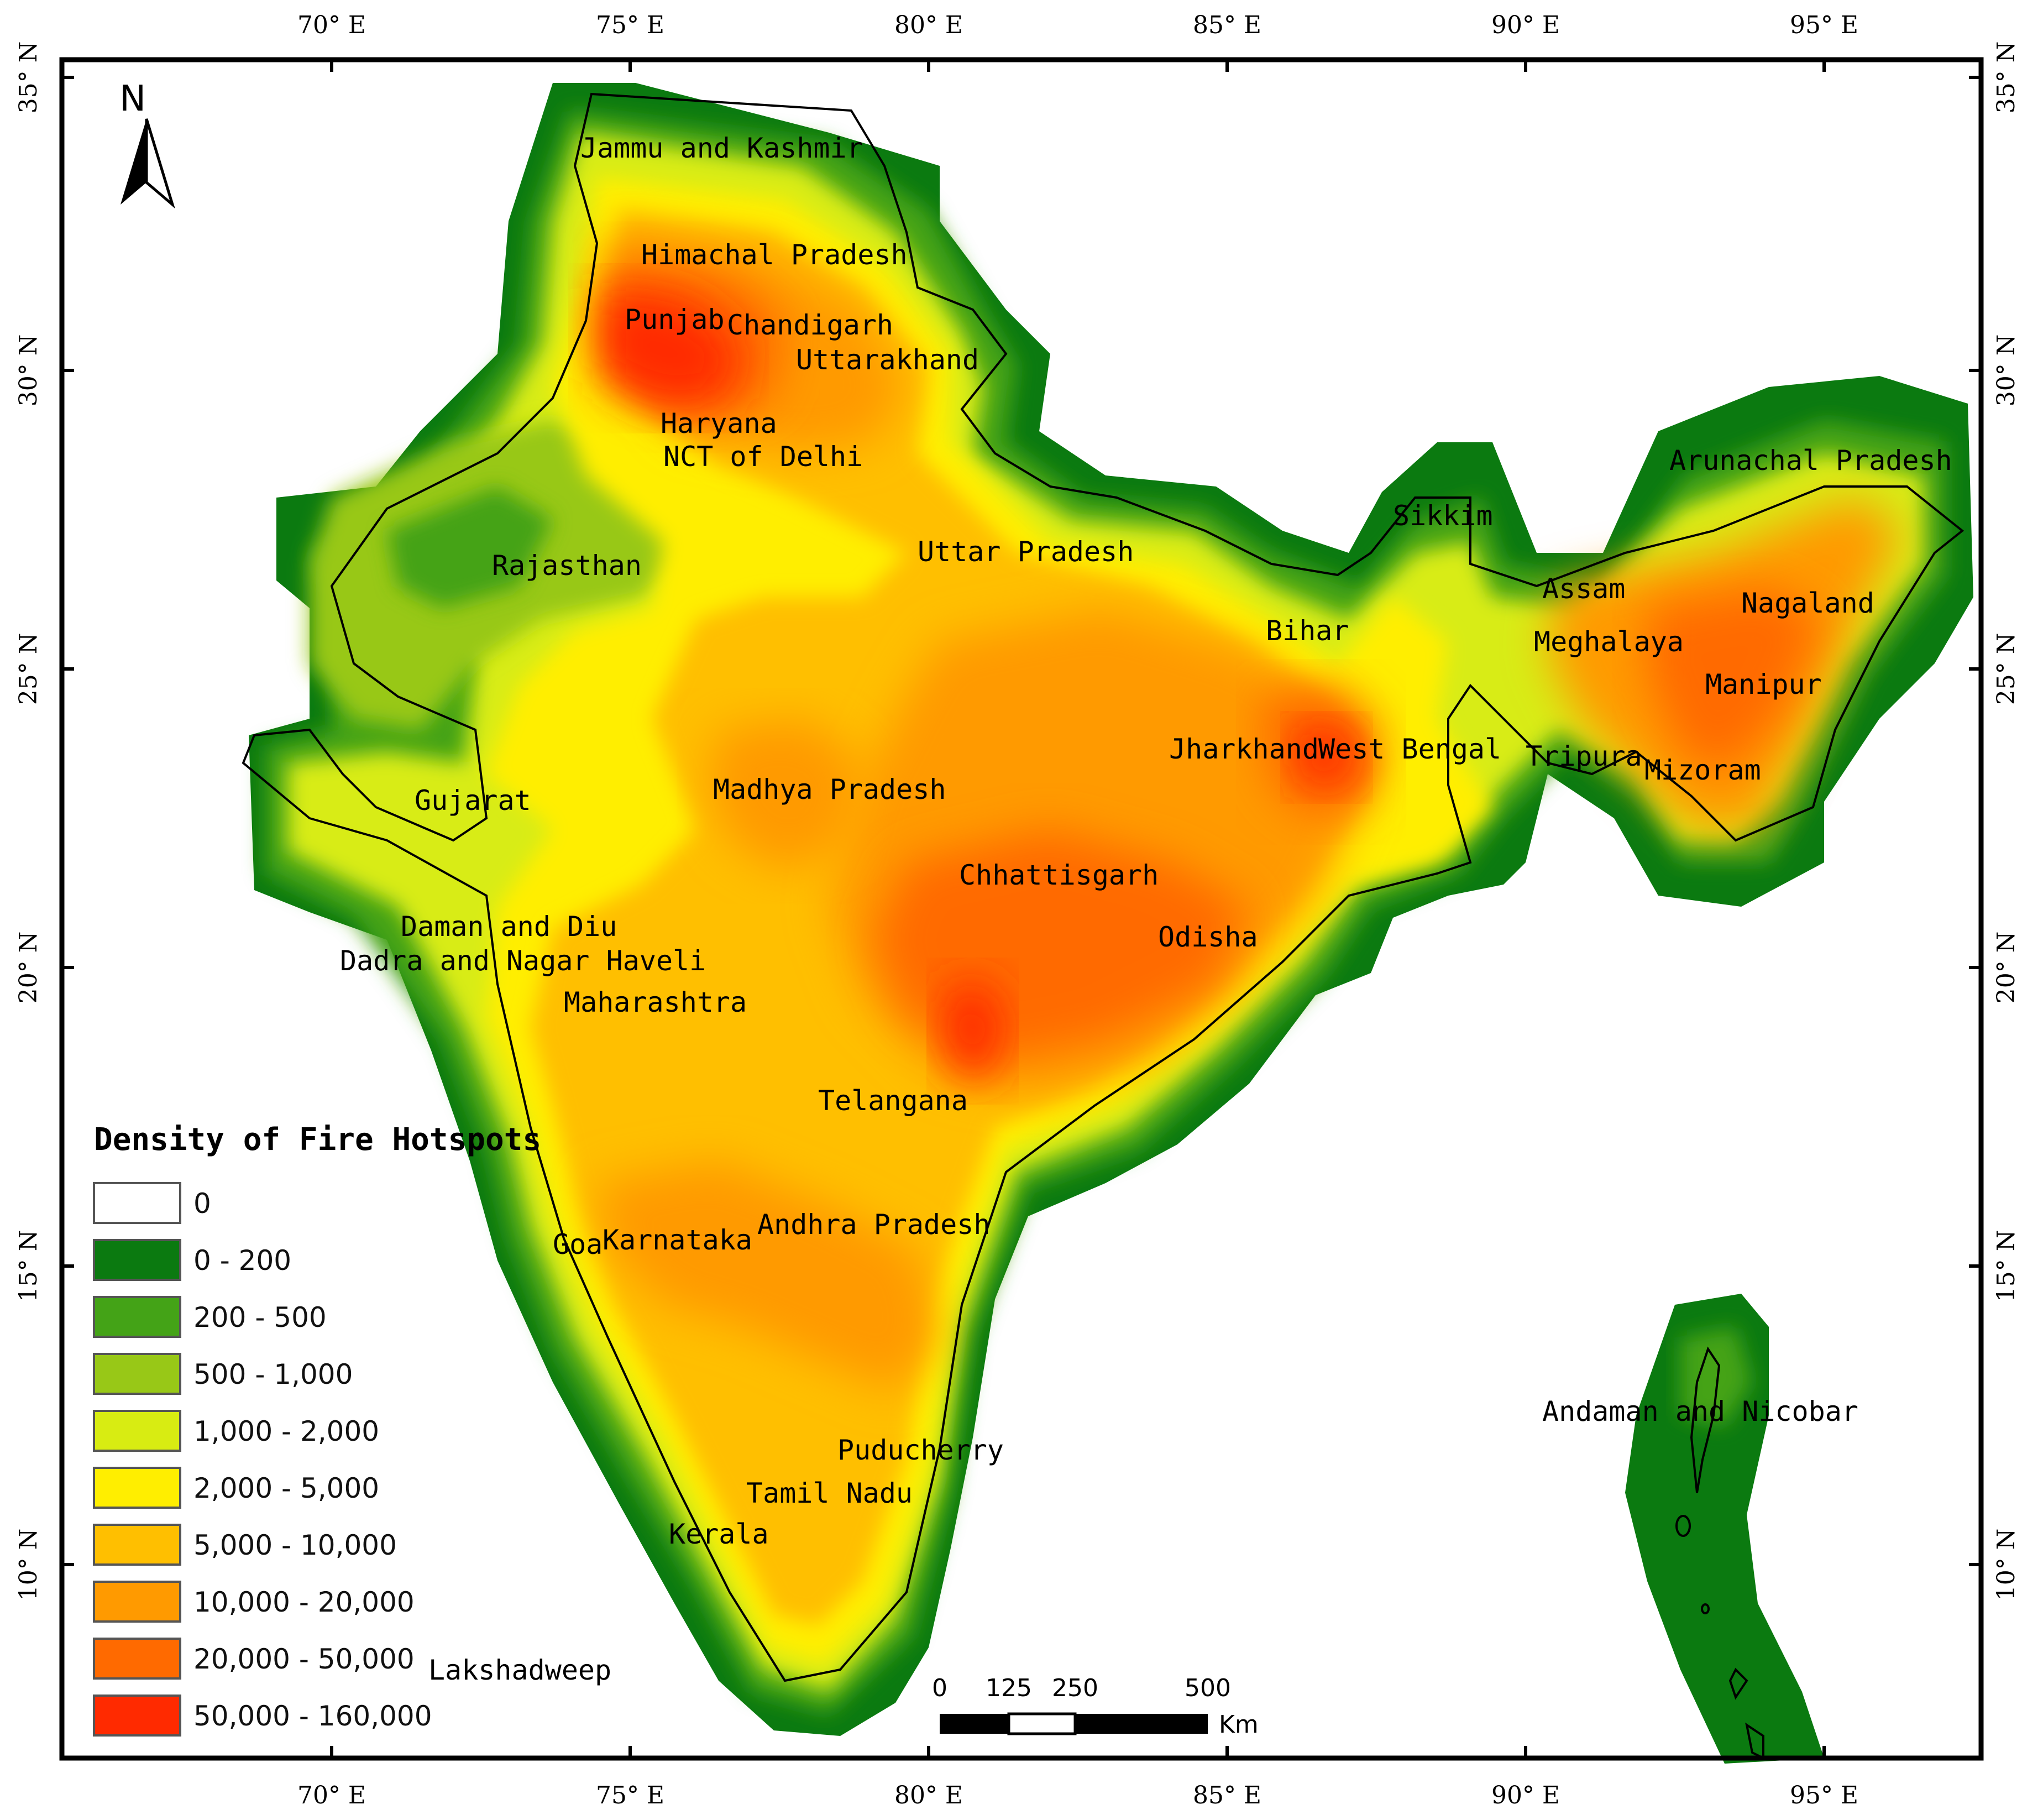 The width and height of the screenshot is (2043, 1820). I want to click on lon-label-bottom-95: 95° E, so click(1824, 1795).